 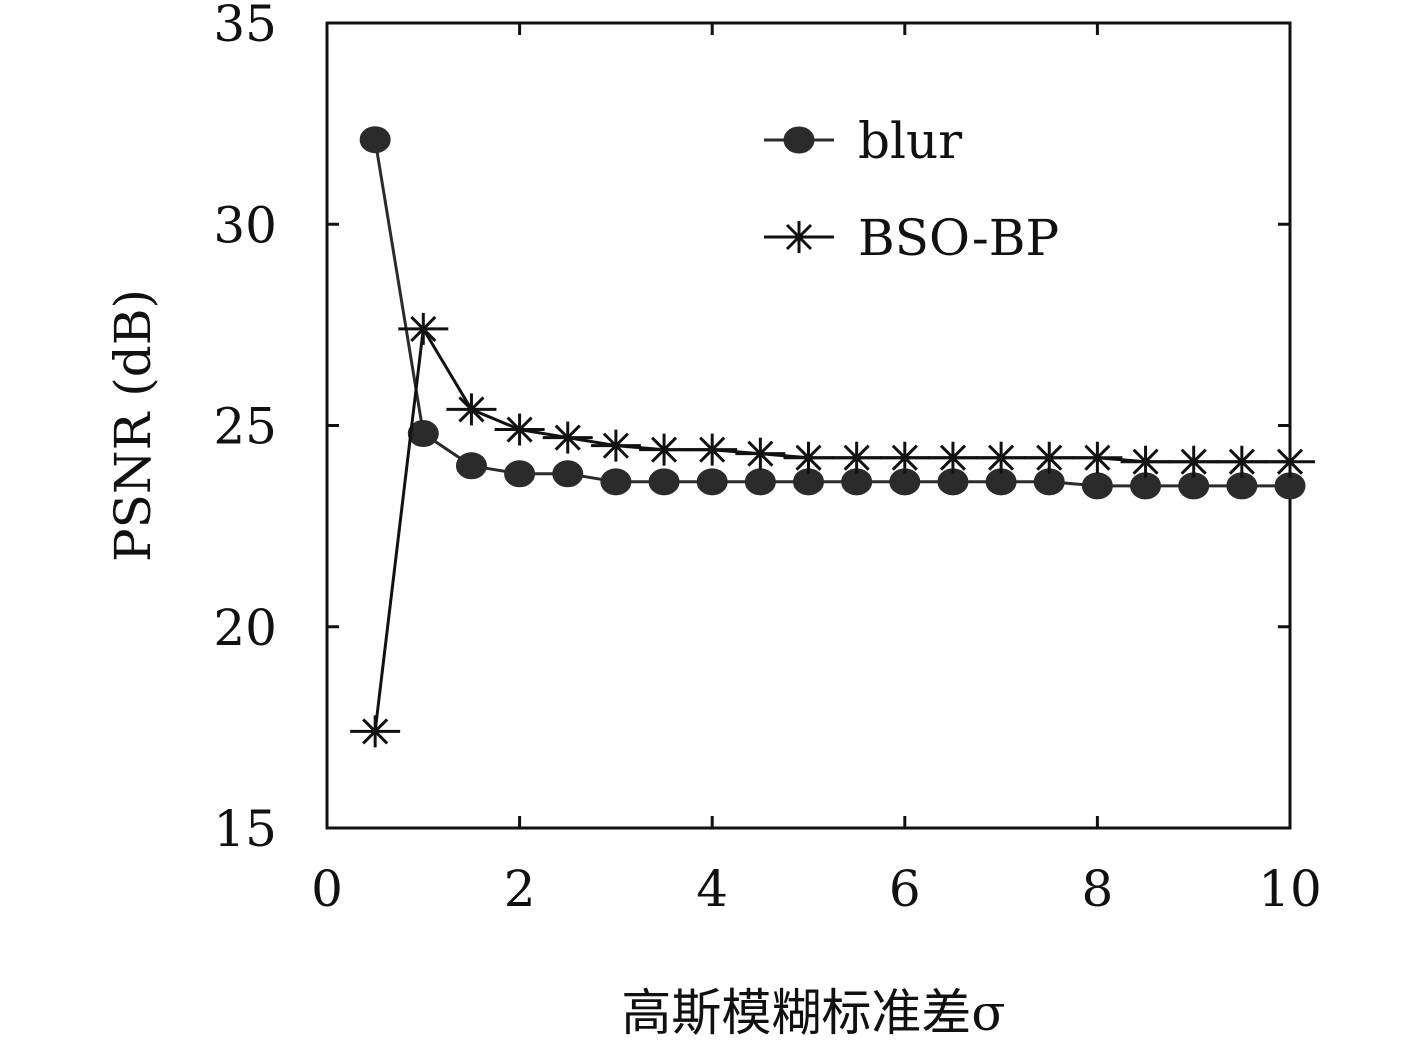 I want to click on x-axis-title: 高斯模糊标准差σ, so click(x=813, y=1013).